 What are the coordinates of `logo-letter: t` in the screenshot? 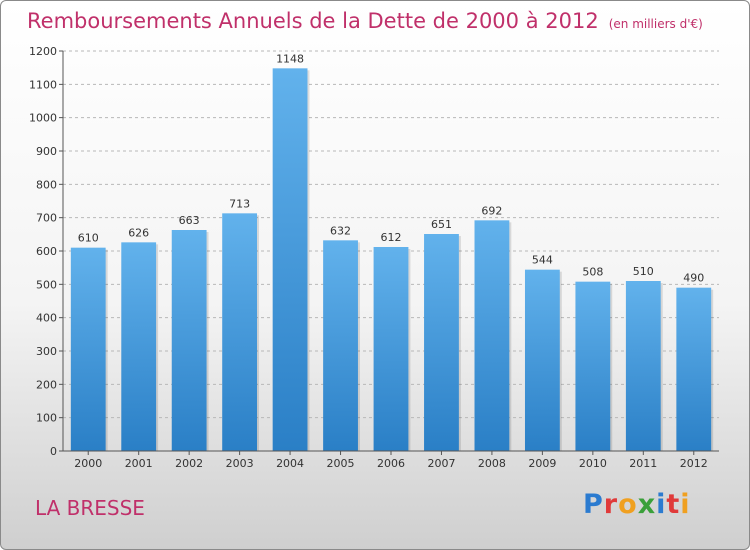 It's located at (673, 504).